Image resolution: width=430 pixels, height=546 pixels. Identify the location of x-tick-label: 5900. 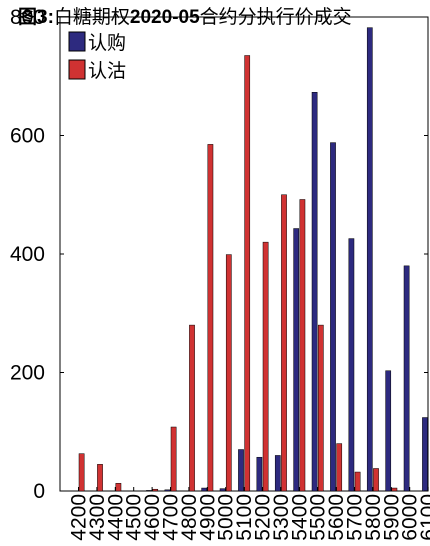
(391, 517).